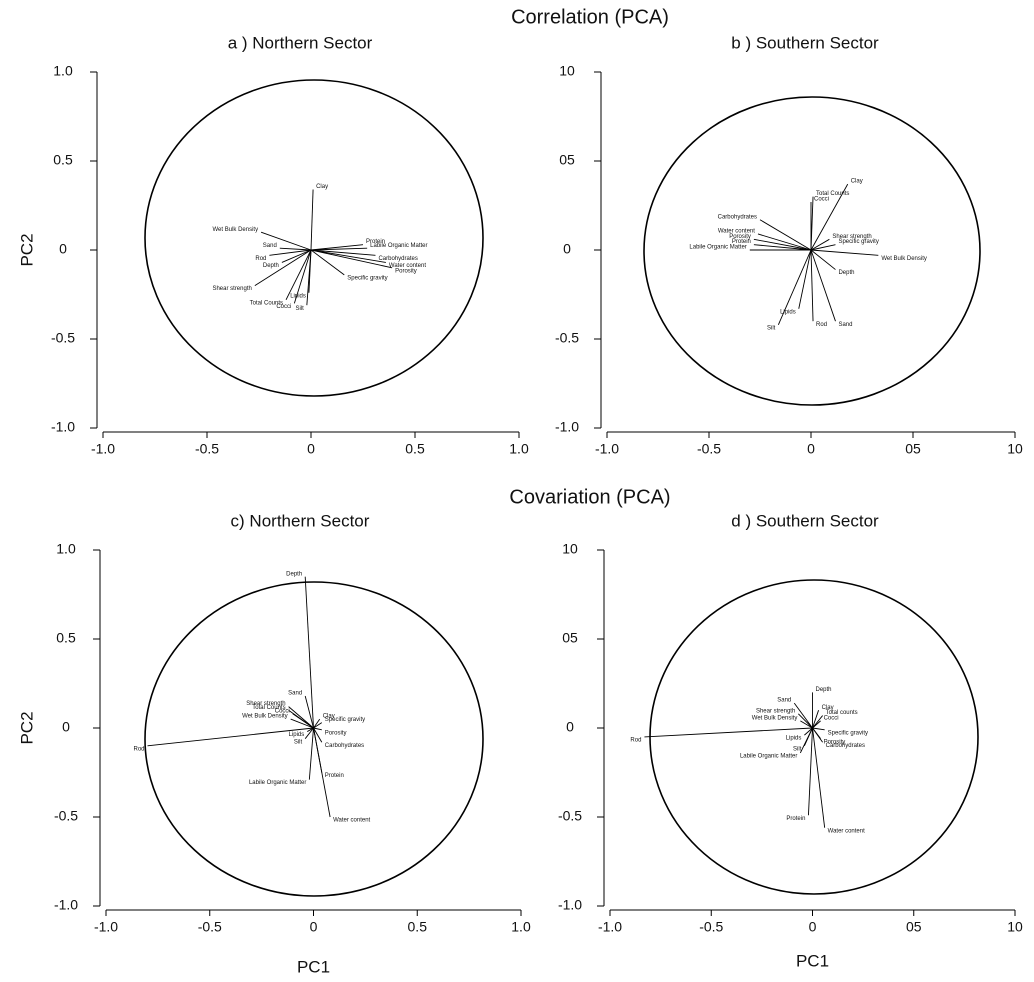  Describe the element at coordinates (66, 638) in the screenshot. I see `y-tick-label: 0.5` at that location.